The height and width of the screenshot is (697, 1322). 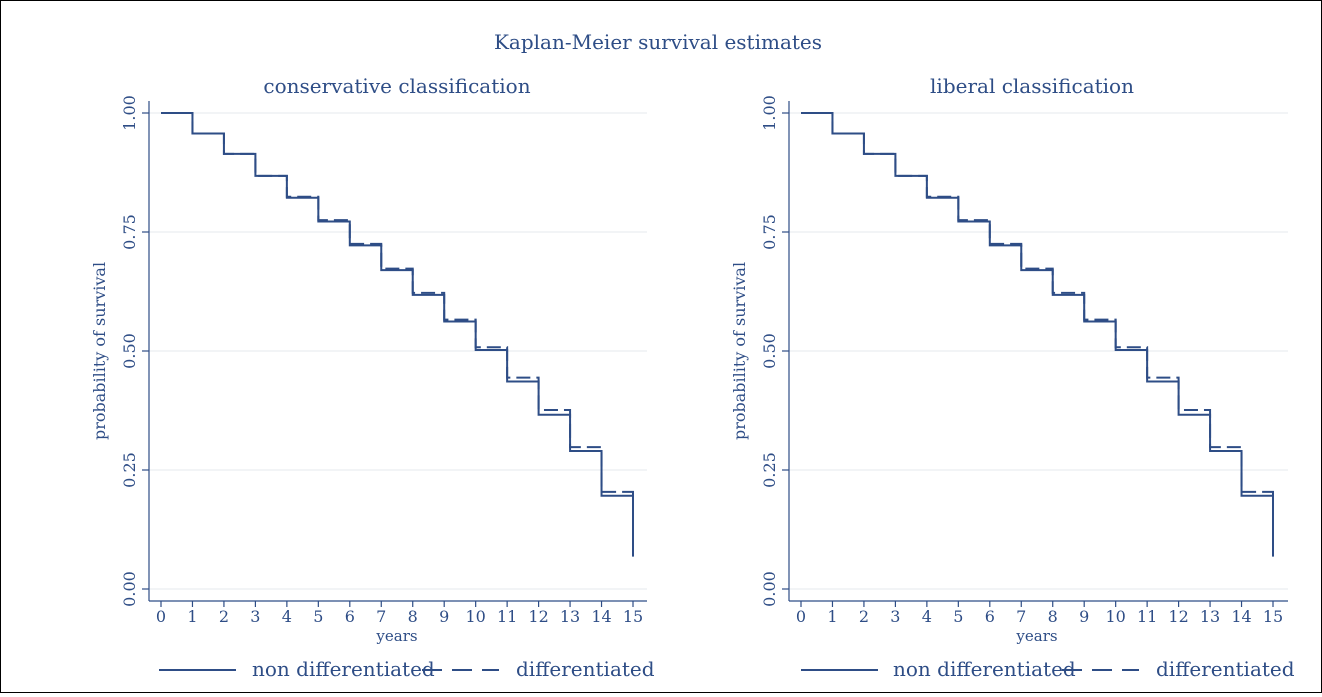 I want to click on figure-title: Kaplan-Meier survival estimates, so click(x=658, y=42).